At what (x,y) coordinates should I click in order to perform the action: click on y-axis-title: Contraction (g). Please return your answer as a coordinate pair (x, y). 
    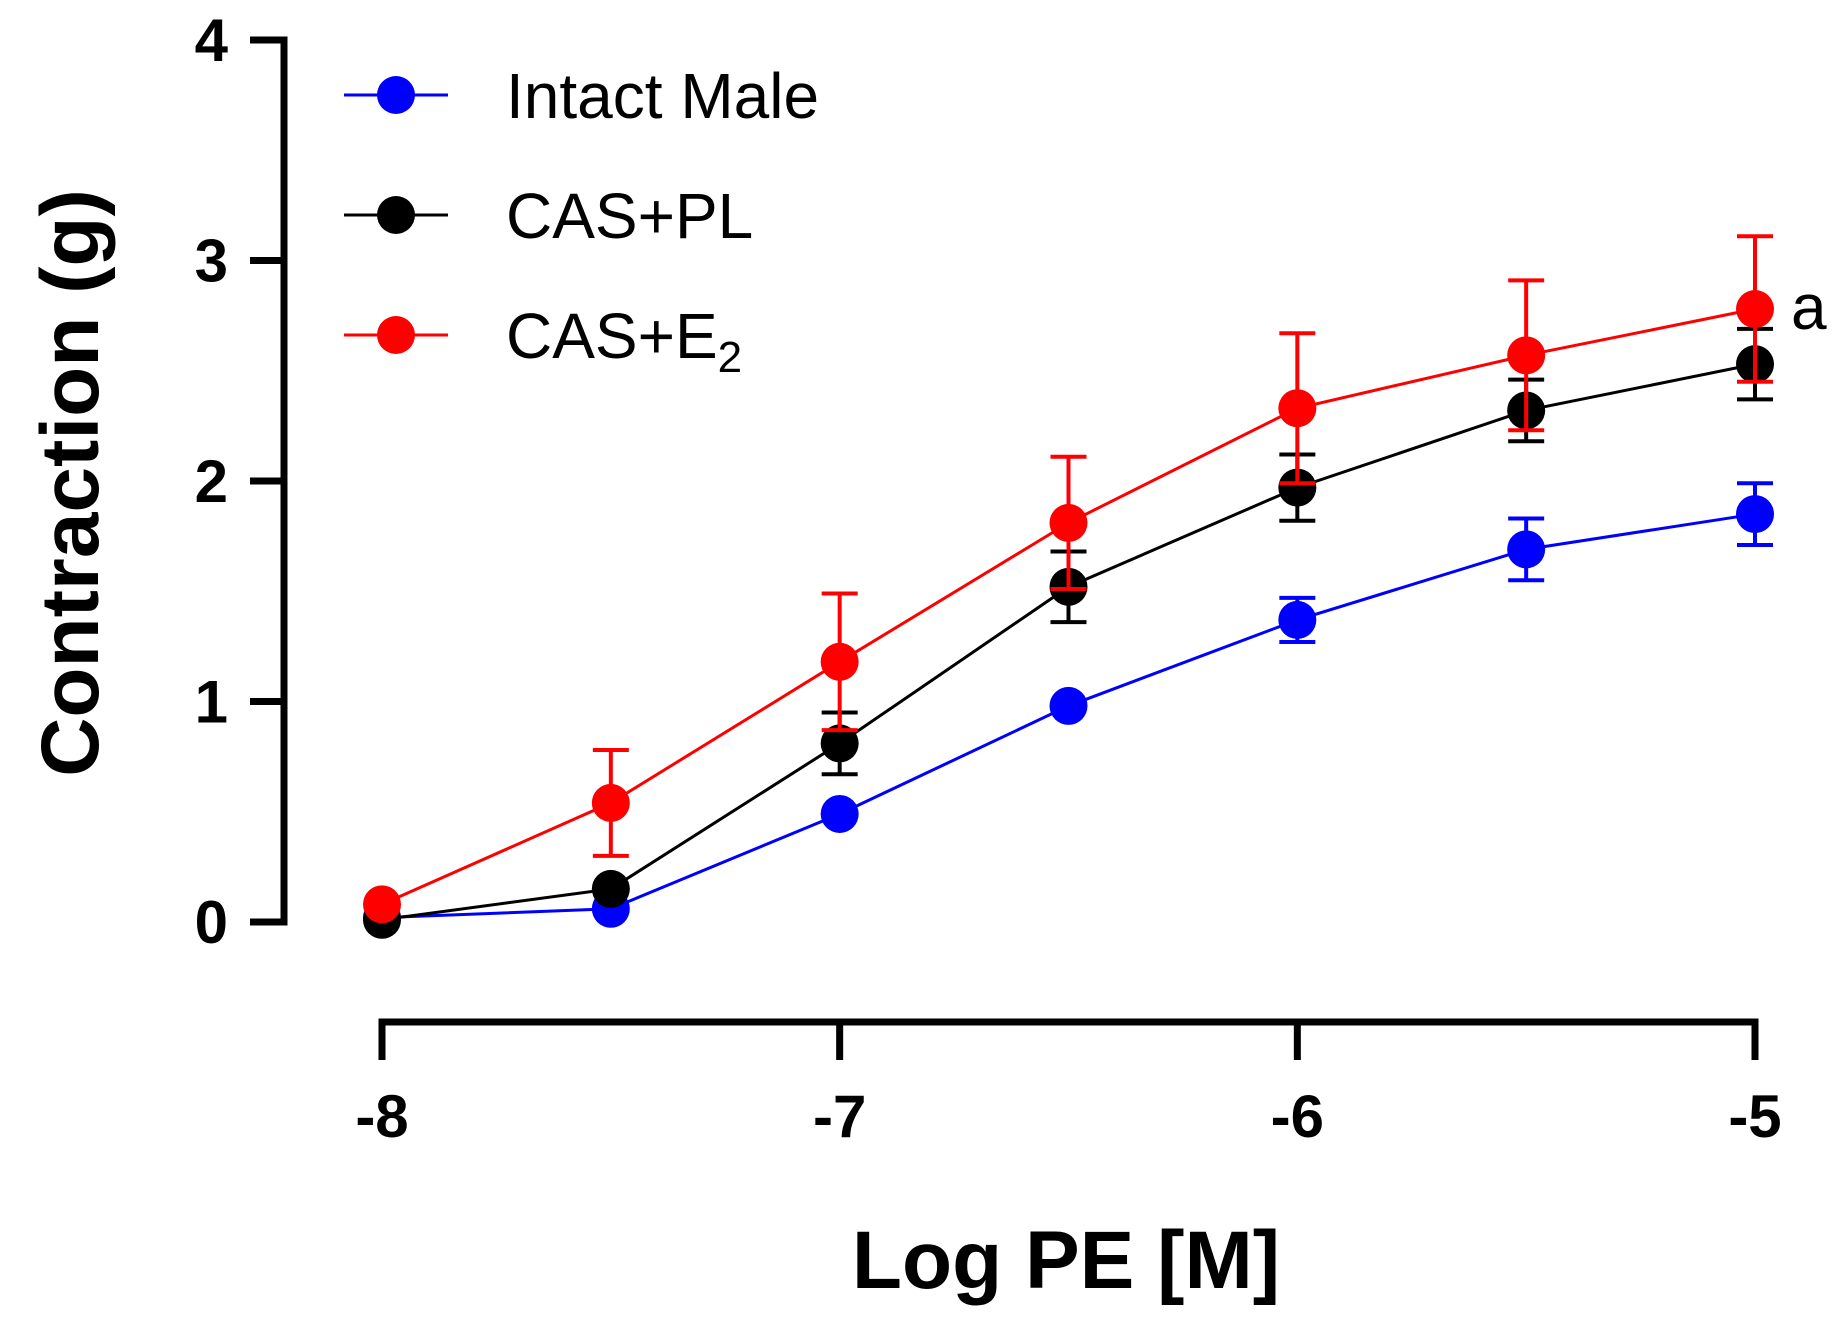
    Looking at the image, I should click on (70, 483).